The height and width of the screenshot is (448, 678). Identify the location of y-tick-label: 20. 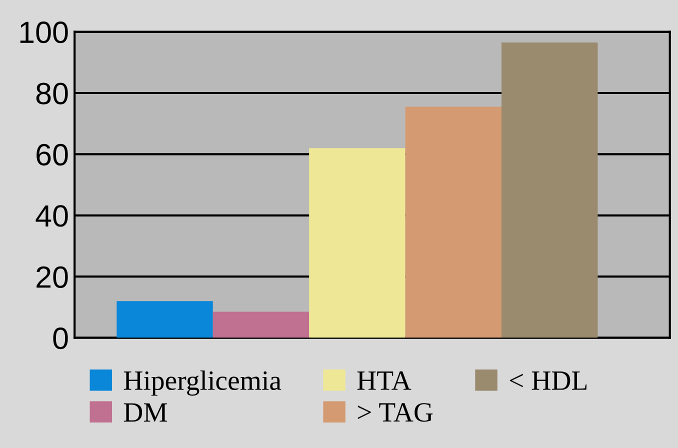
(52, 277).